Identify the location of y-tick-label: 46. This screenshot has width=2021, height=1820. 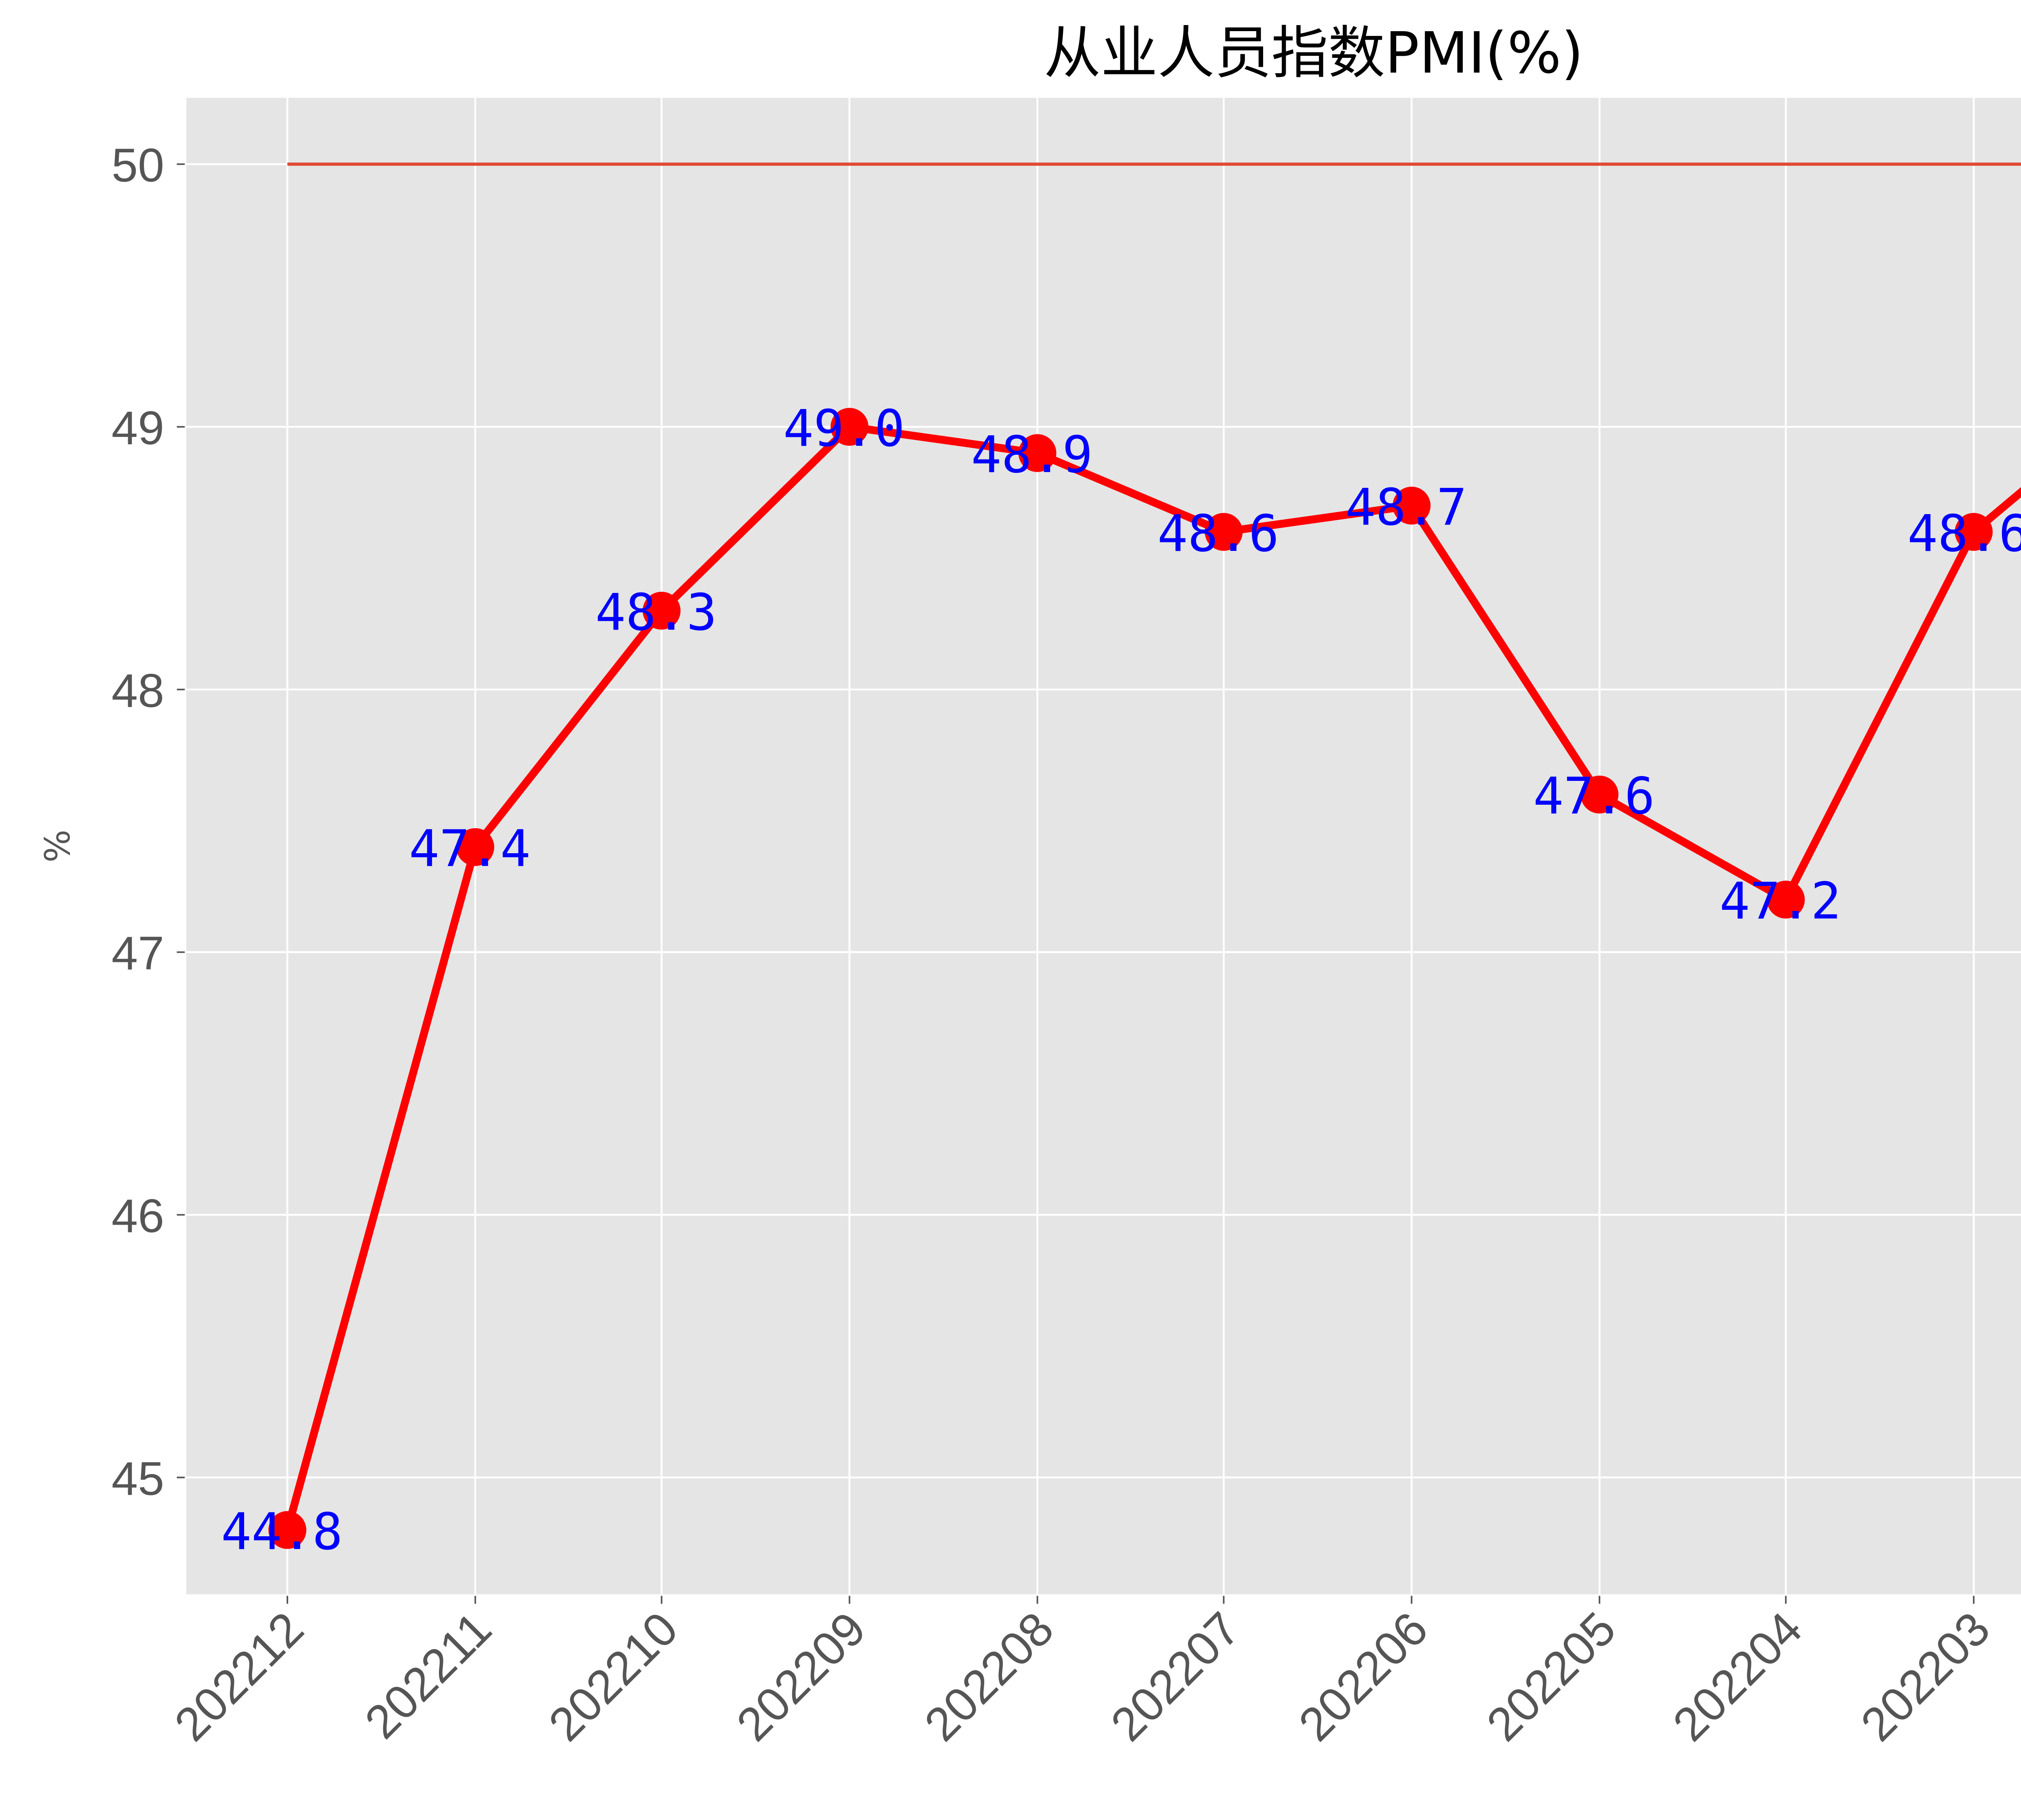
(138, 1216).